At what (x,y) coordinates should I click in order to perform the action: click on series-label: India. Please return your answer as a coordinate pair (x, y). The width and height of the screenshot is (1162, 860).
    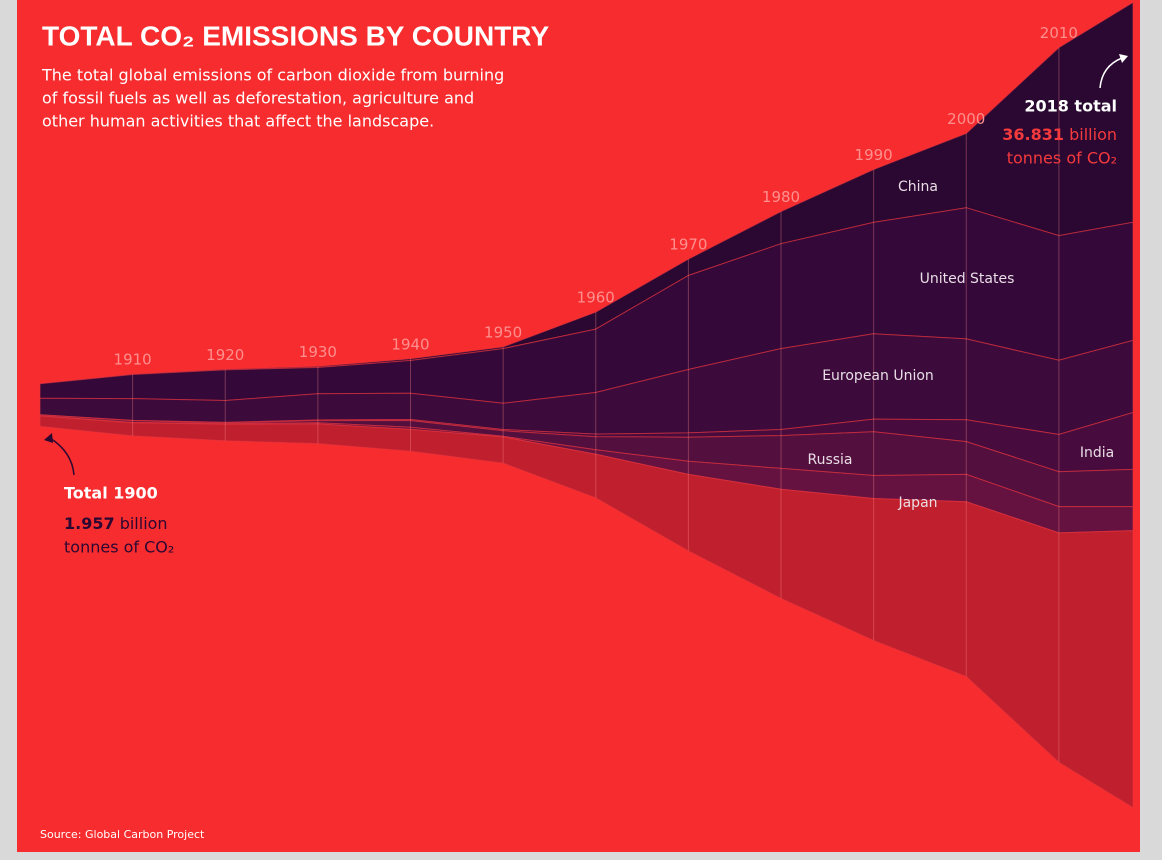
    Looking at the image, I should click on (1097, 453).